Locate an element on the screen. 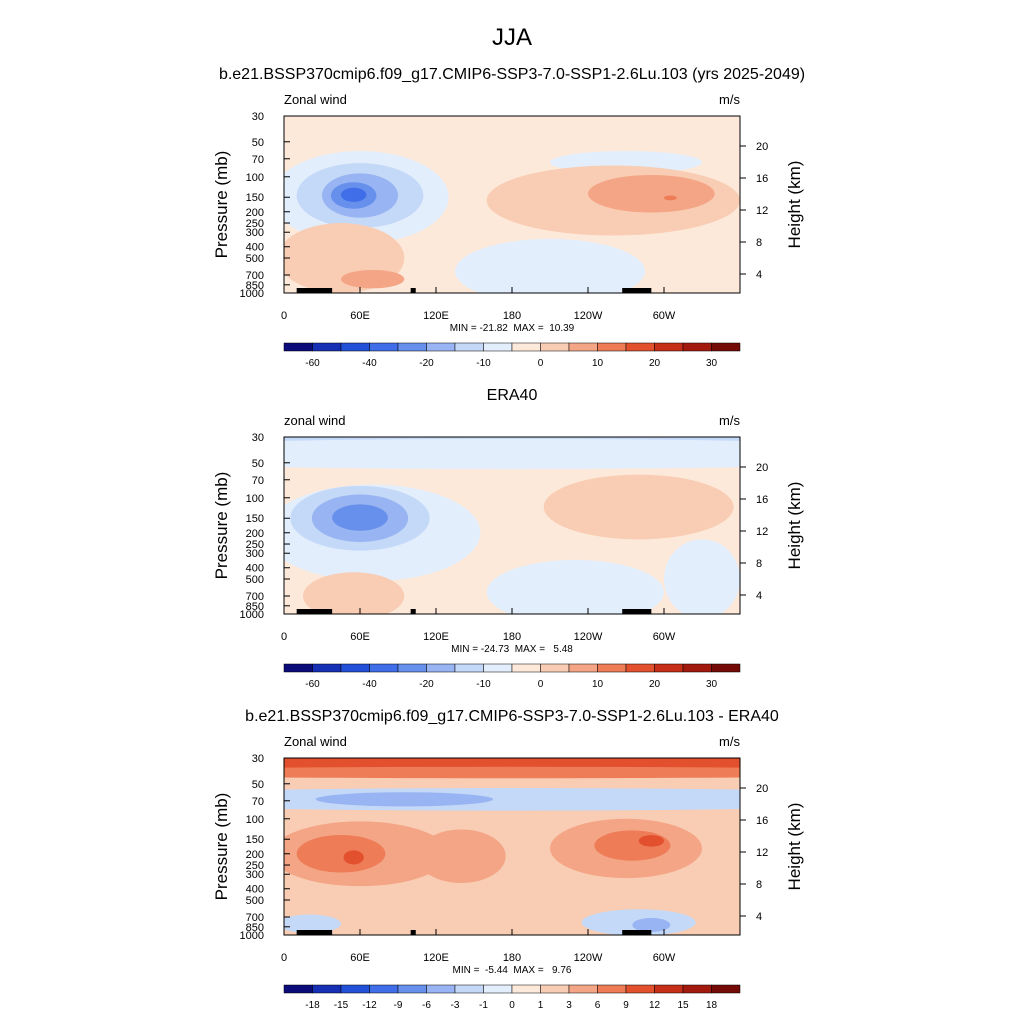 This screenshot has width=1024, height=1024. colorbar-label: 10 is located at coordinates (598, 684).